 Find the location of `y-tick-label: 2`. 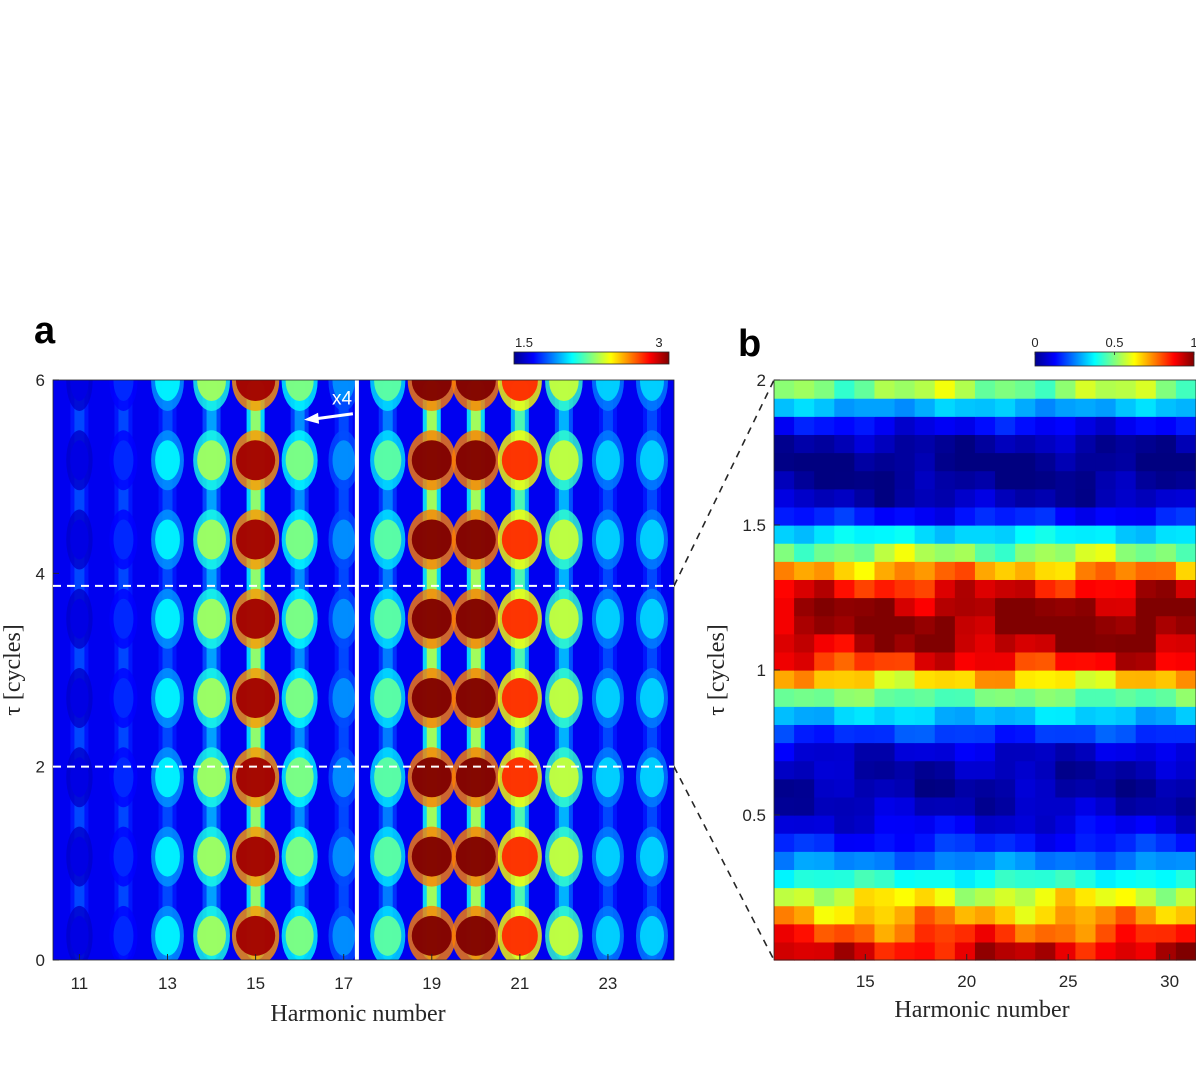

y-tick-label: 2 is located at coordinates (761, 380).